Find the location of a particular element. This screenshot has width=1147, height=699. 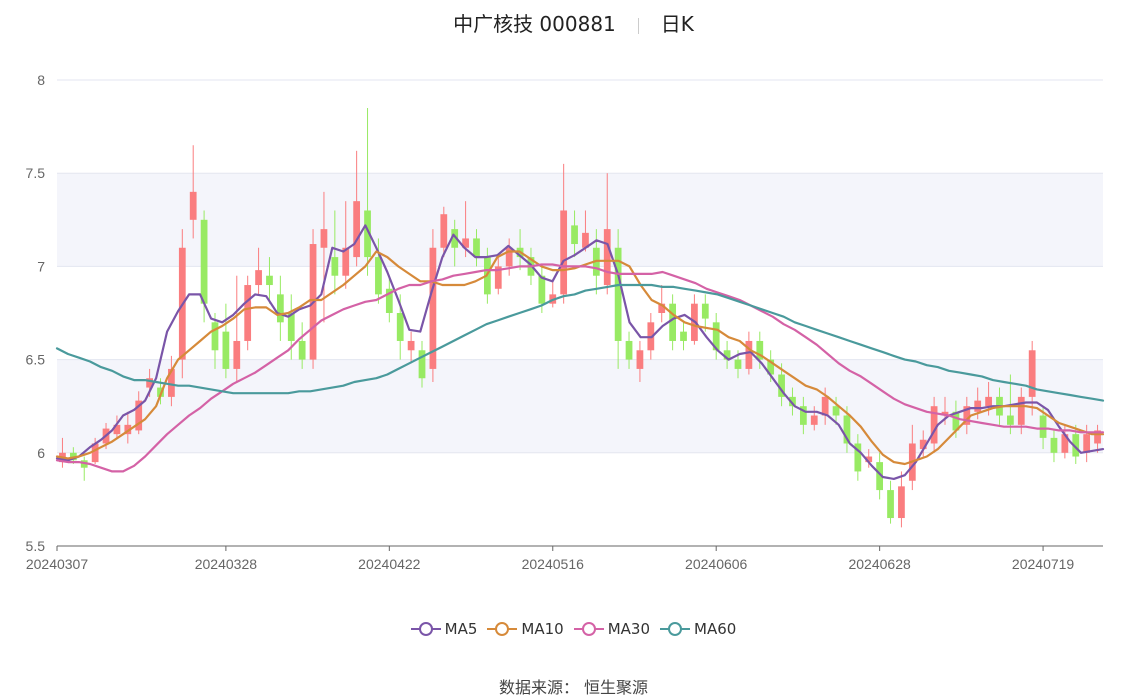

x-tick-label: 20240719 is located at coordinates (1043, 564).